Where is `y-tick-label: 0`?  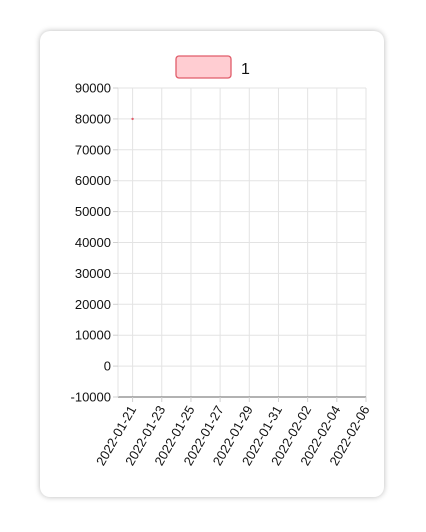
y-tick-label: 0 is located at coordinates (107, 366).